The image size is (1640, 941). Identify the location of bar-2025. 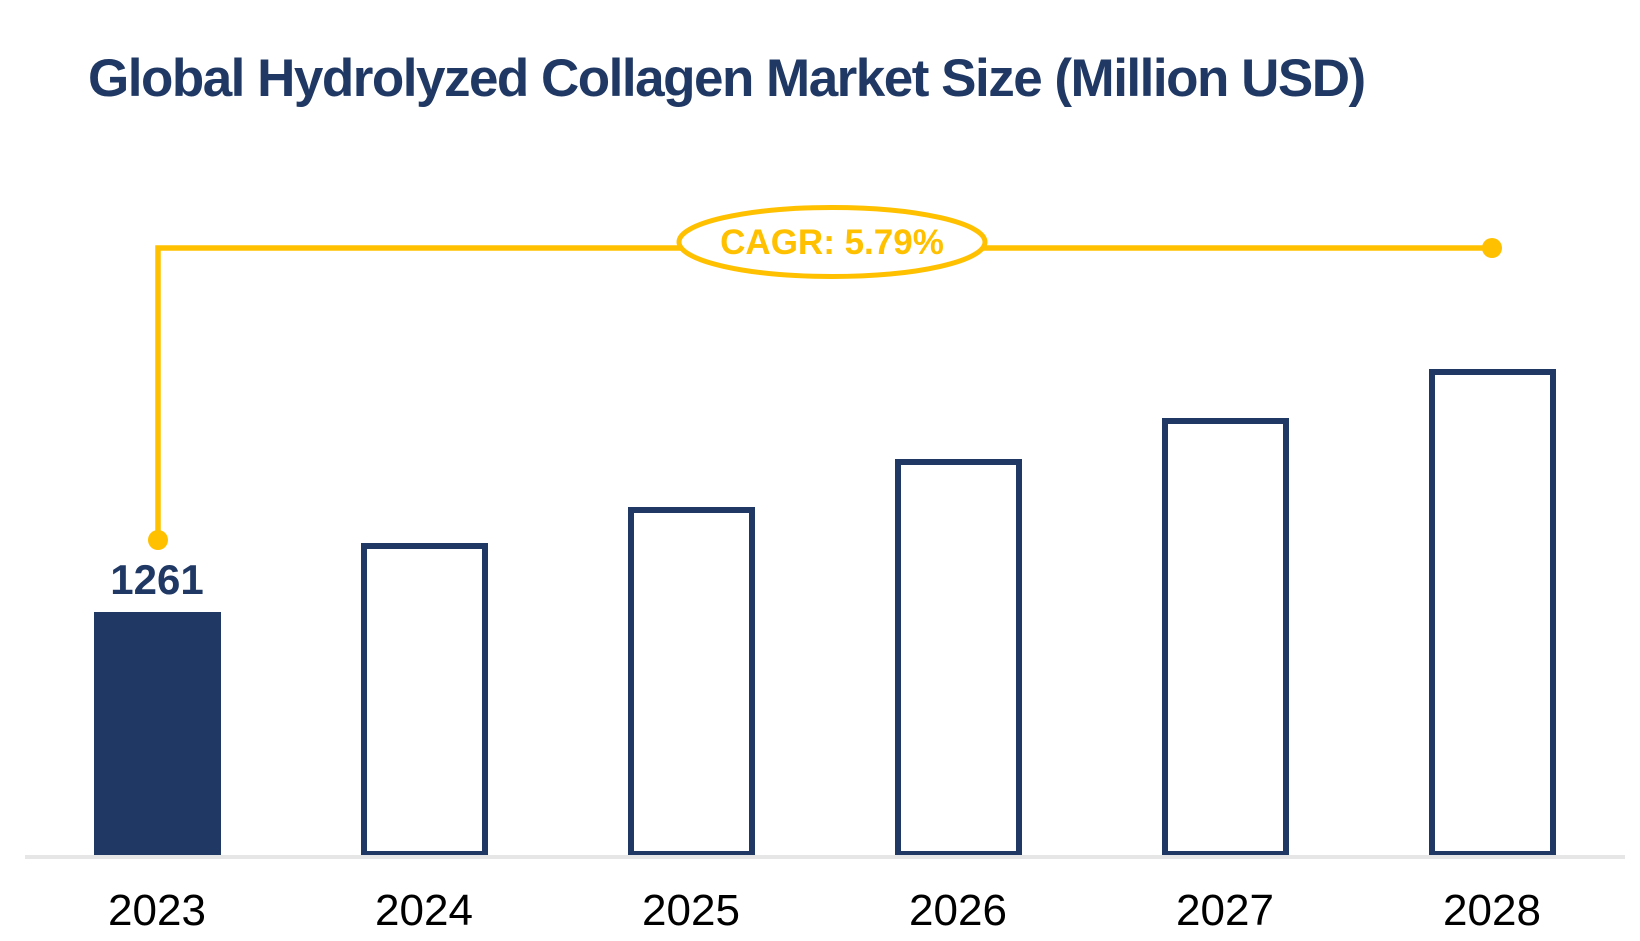
(691, 682).